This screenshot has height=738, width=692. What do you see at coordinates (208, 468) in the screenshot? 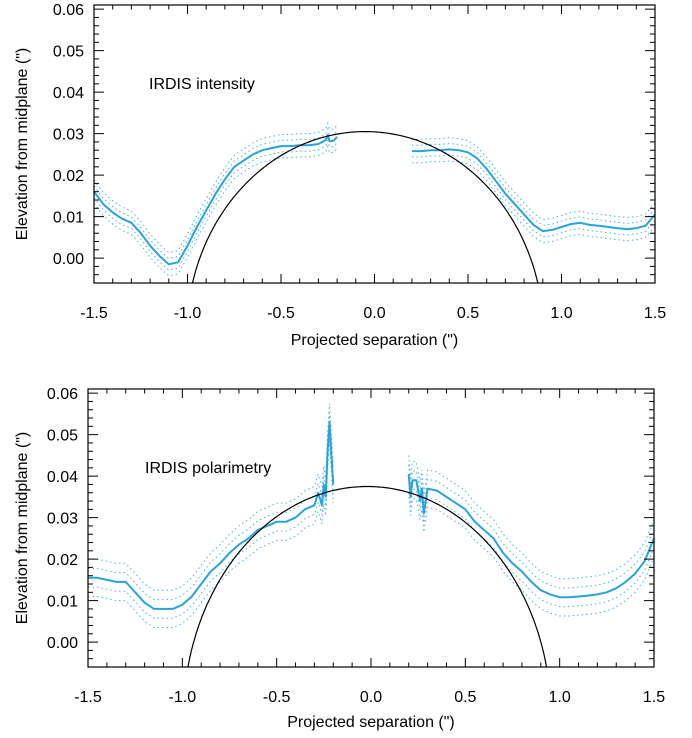
I see `panel-annotation: IRDIS polarimetry` at bounding box center [208, 468].